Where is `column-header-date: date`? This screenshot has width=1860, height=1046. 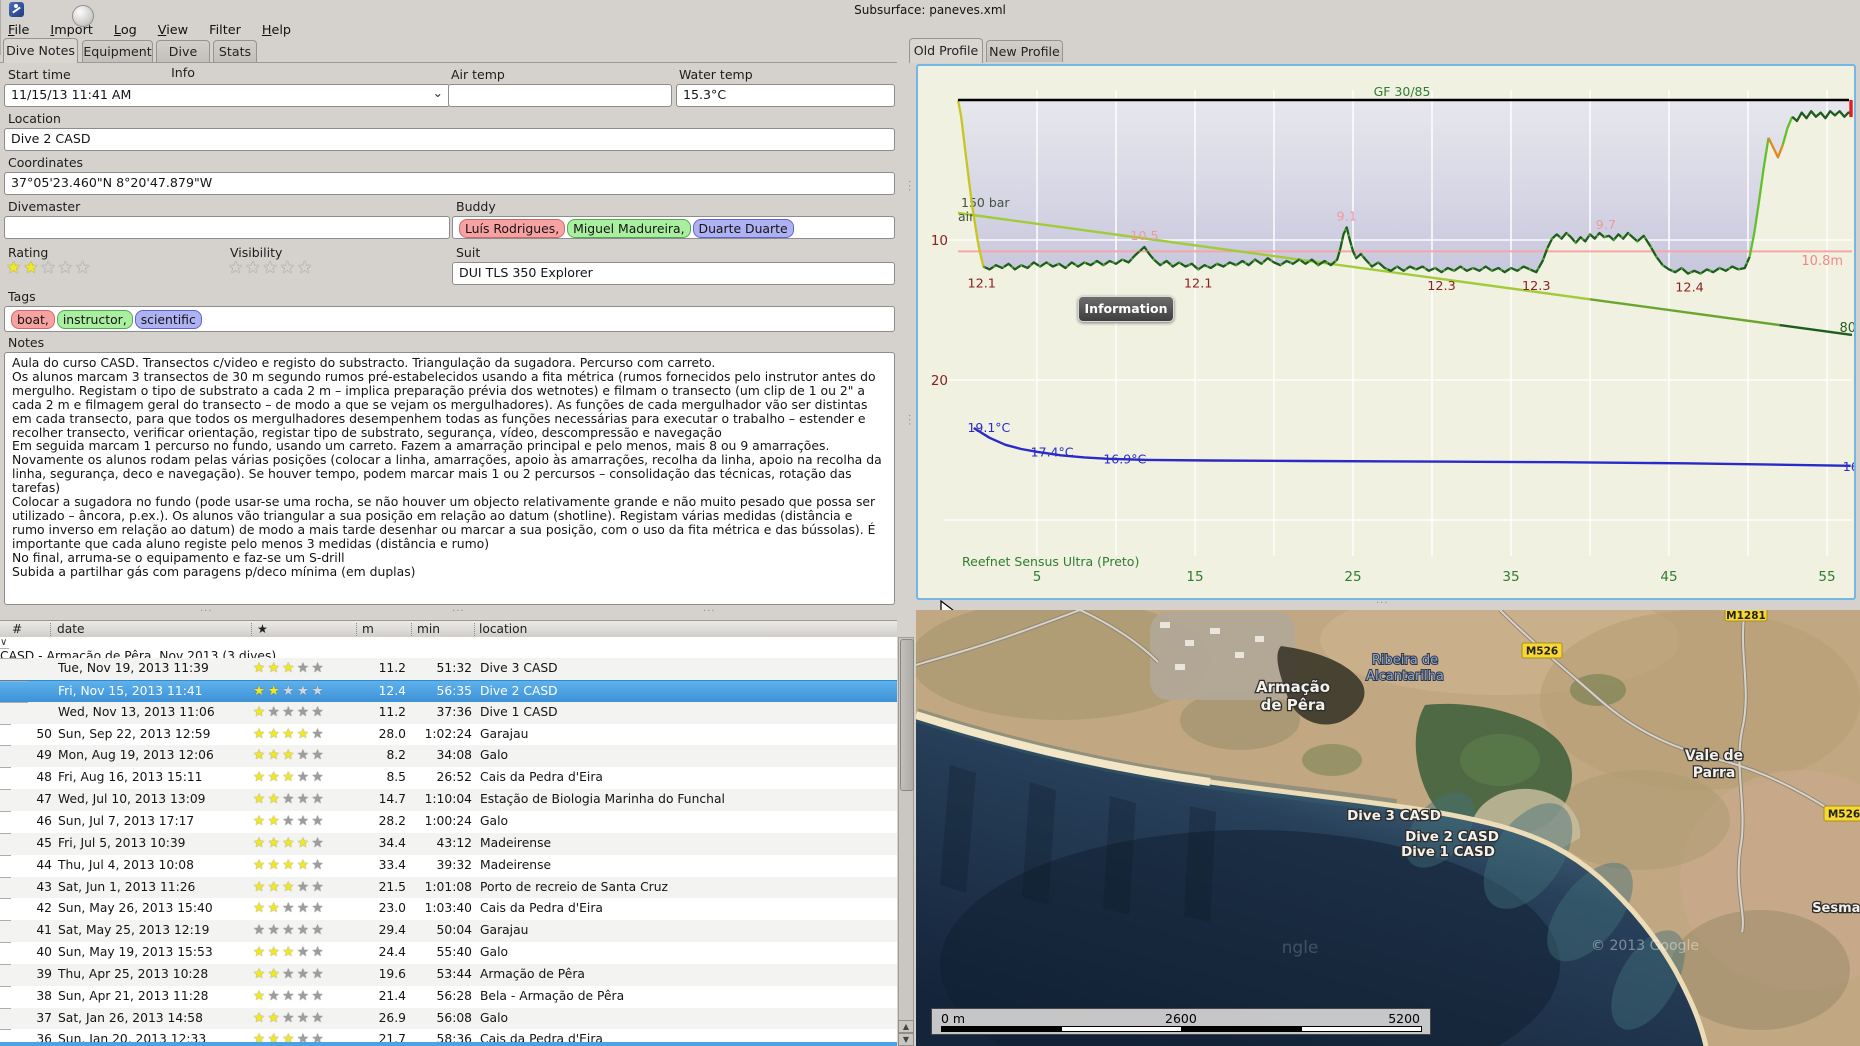
column-header-date: date is located at coordinates (71, 629).